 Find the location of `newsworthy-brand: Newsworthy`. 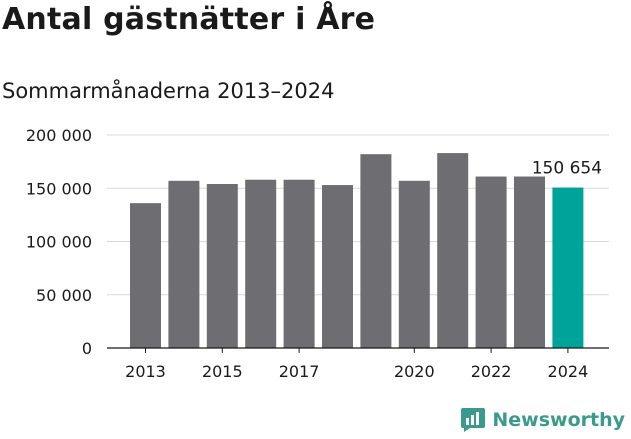

newsworthy-brand: Newsworthy is located at coordinates (542, 420).